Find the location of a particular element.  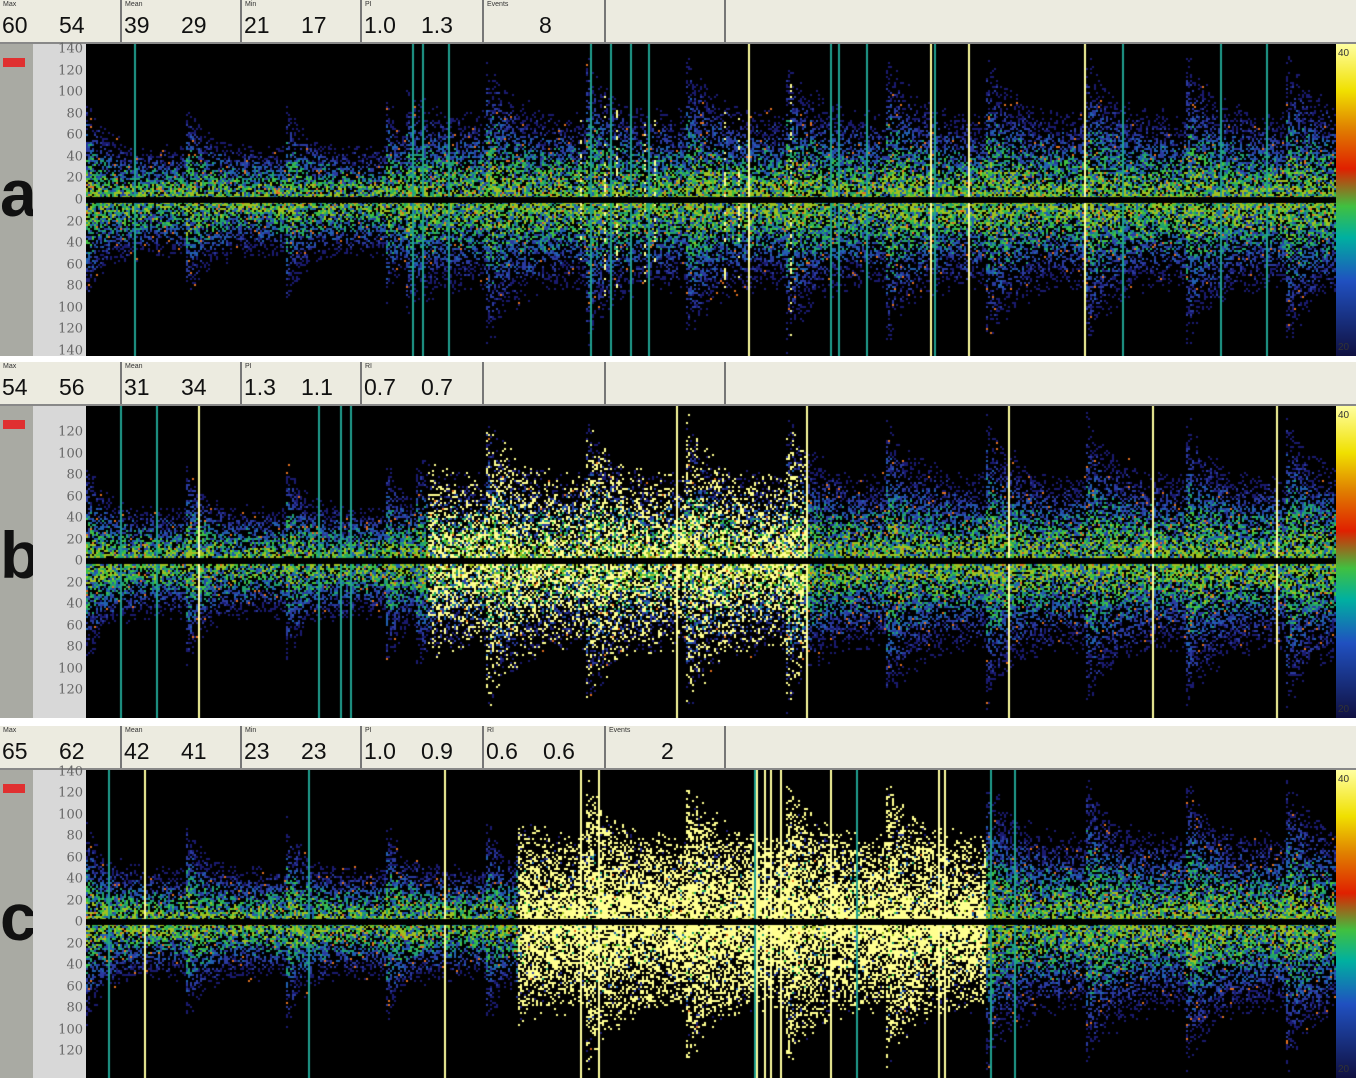

measurement-header: Max 54 56 Mean 31 34 PI 1.3 1.1 RI 0.7 0.7 is located at coordinates (678, 384).